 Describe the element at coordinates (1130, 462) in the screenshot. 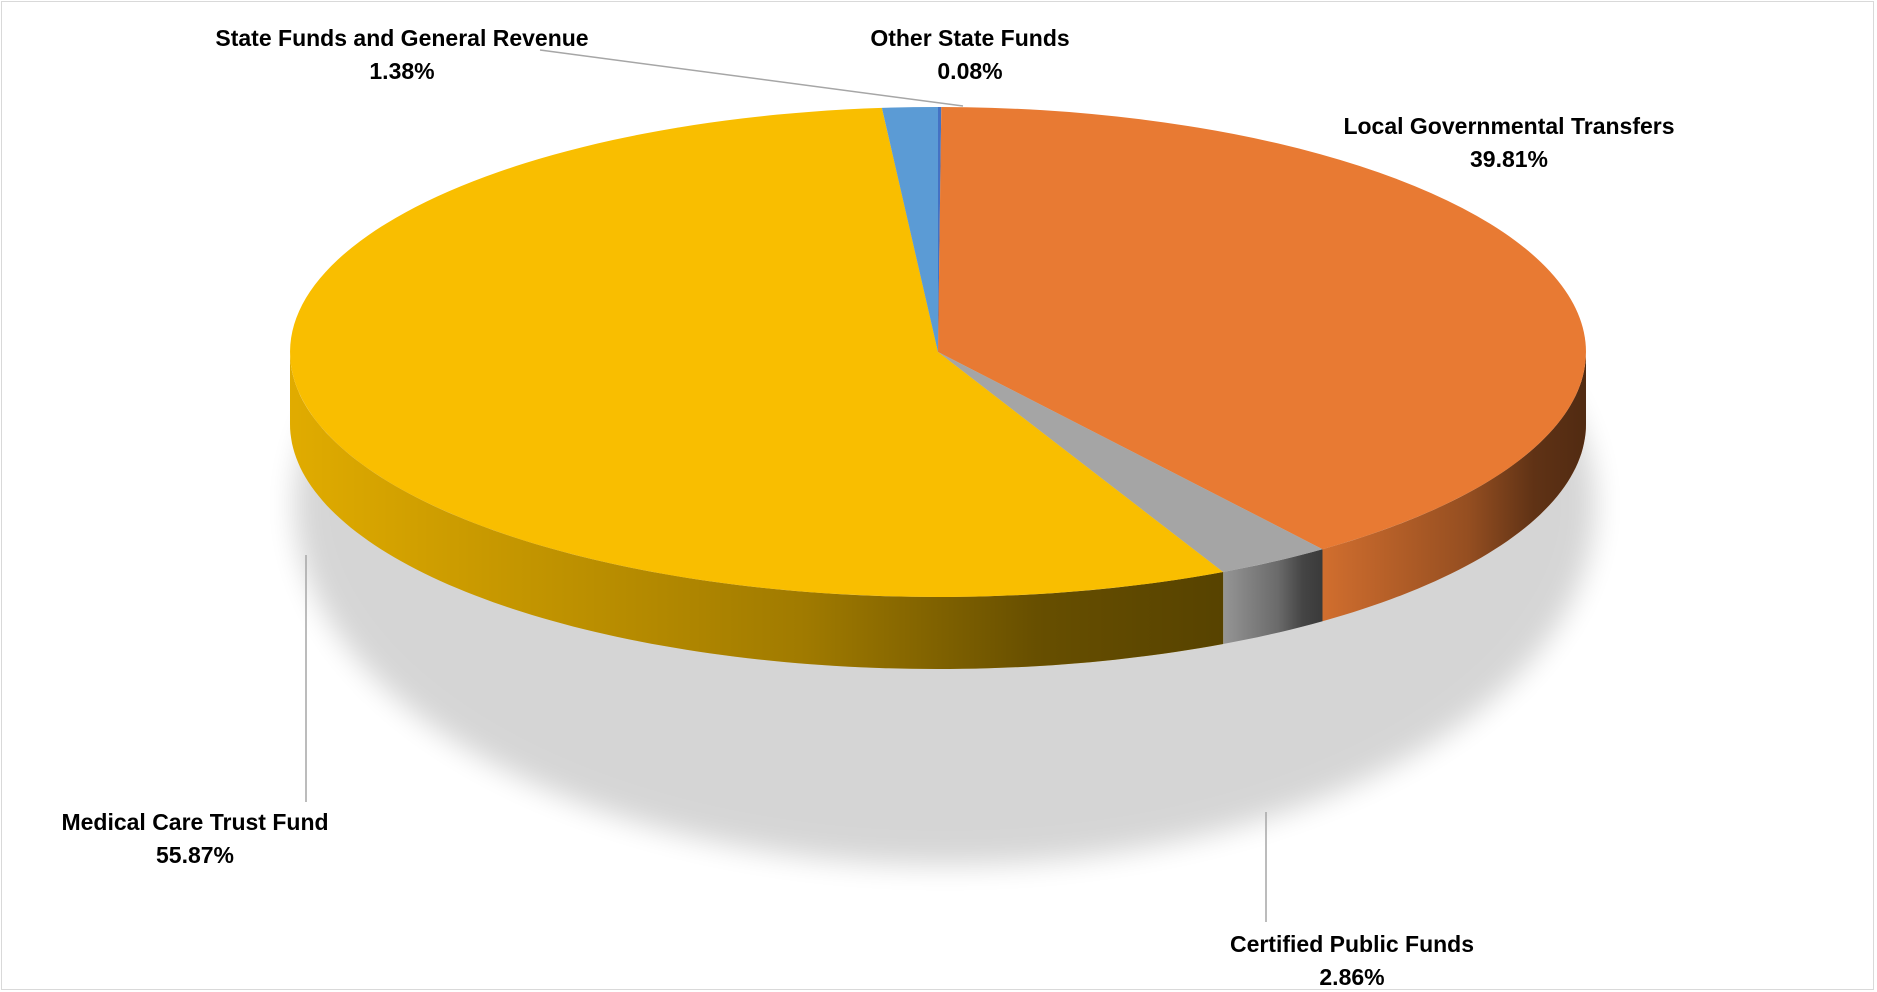

I see `slice-certified-public-funds` at that location.